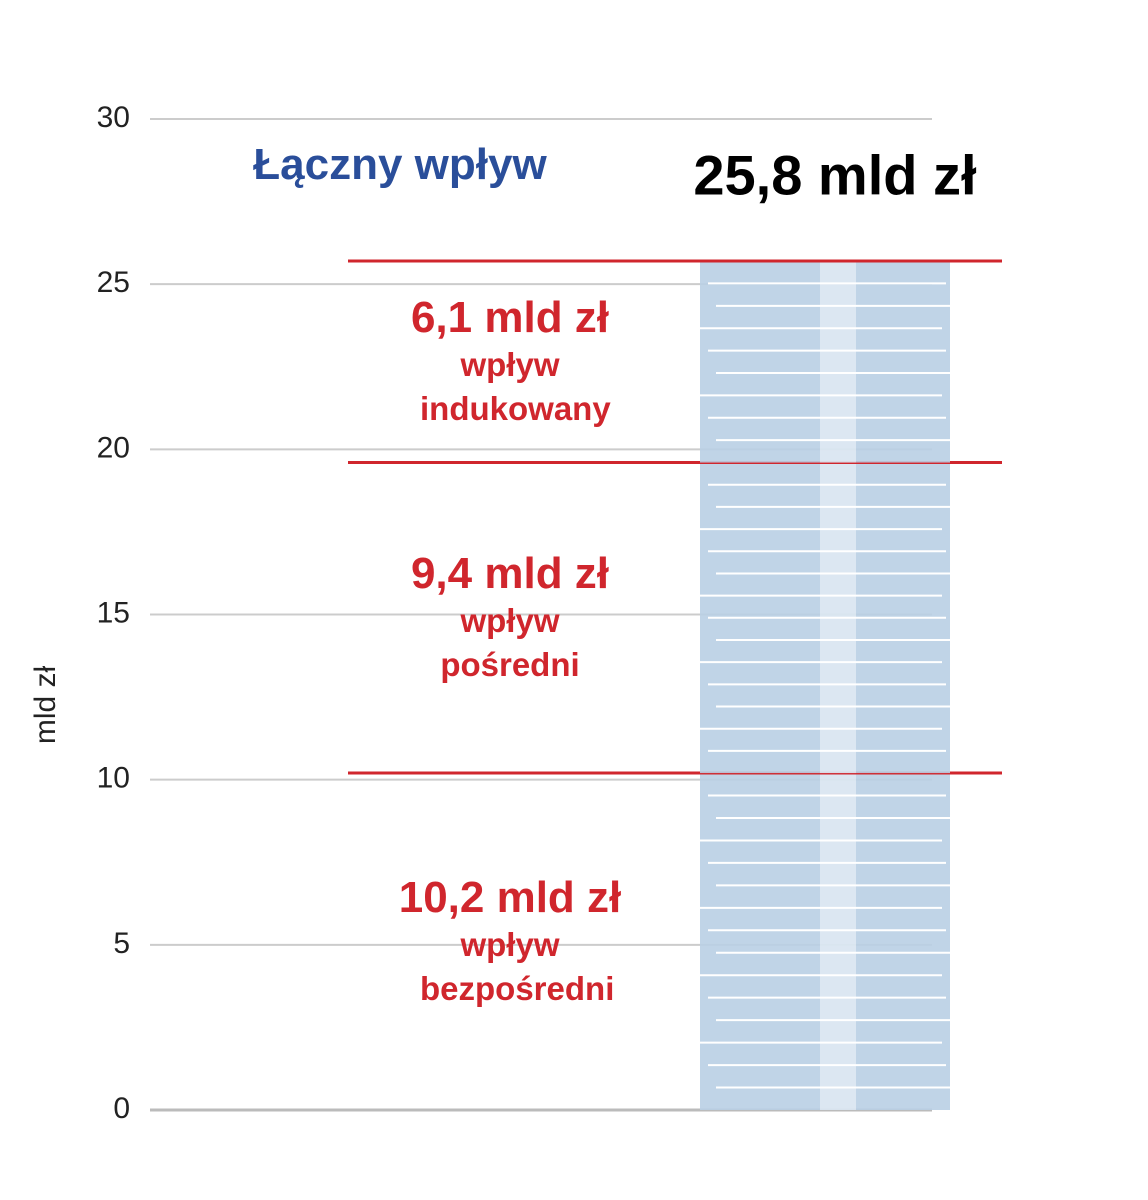  I want to click on y-axis-label: mld zł, so click(45, 704).